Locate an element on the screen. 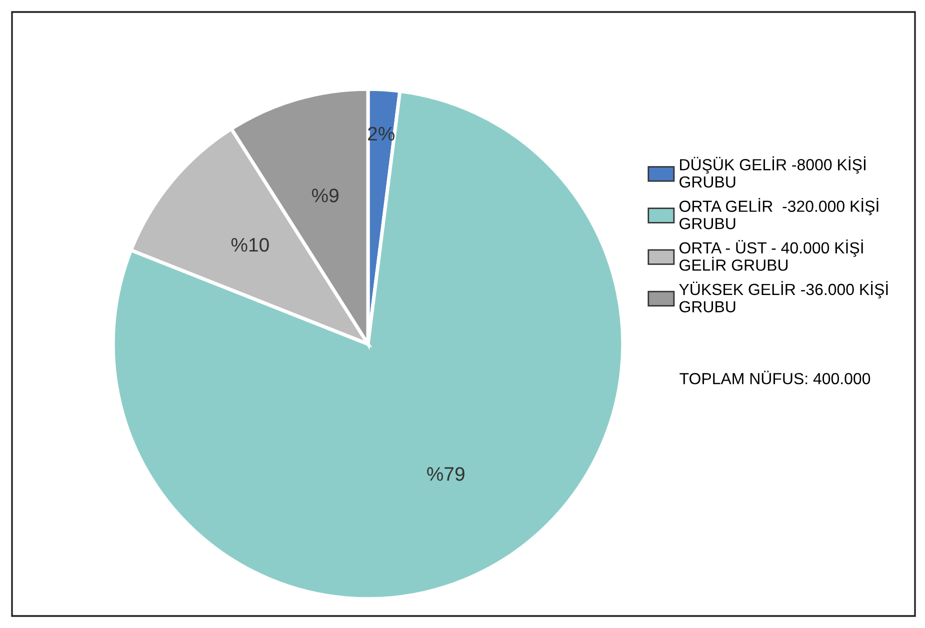 This screenshot has height=628, width=925. text: TOPLAM NÜFUS: 400.000 is located at coordinates (775, 377).